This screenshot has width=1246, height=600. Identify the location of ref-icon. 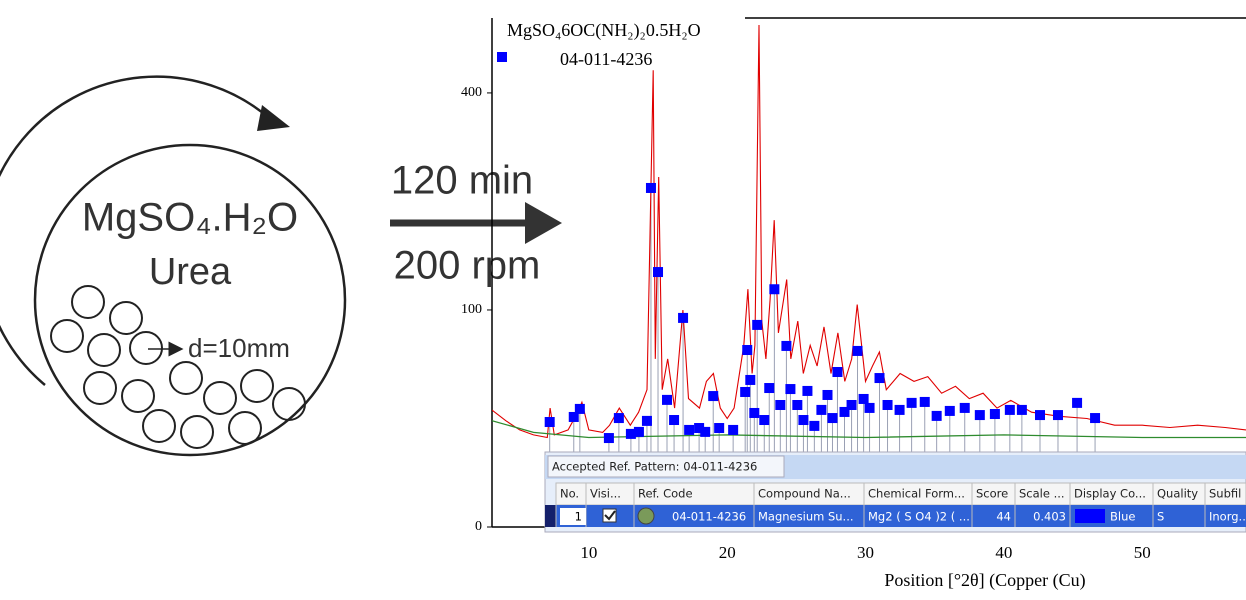
(646, 516).